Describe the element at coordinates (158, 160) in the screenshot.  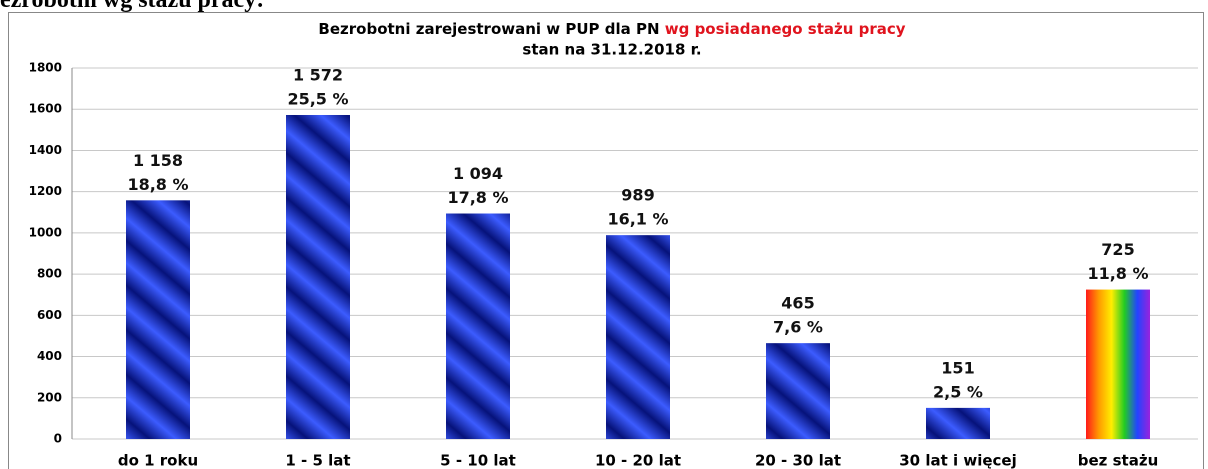
I see `value-label: 1 158` at that location.